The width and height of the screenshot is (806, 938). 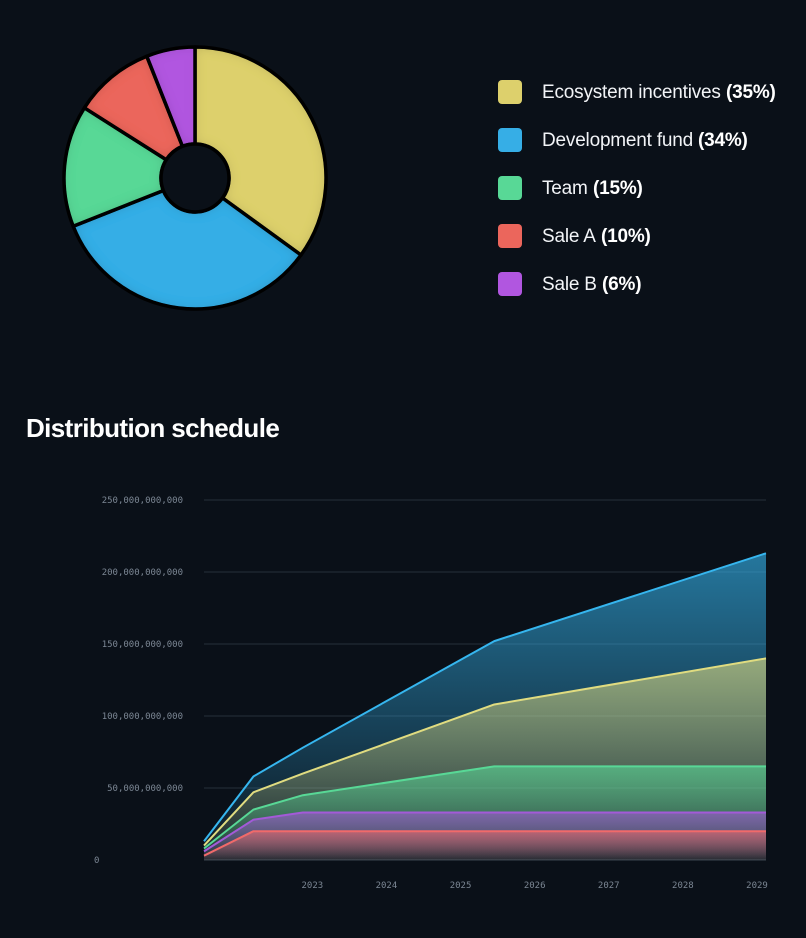 I want to click on legend-percent: (34%), so click(x=723, y=140).